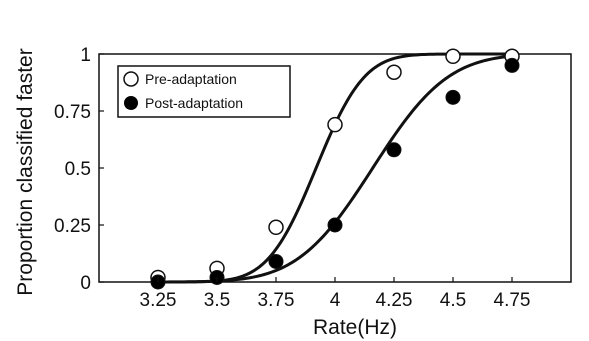 This screenshot has height=341, width=589. I want to click on legend-label-post-adaptation: Post-adaptation, so click(194, 103).